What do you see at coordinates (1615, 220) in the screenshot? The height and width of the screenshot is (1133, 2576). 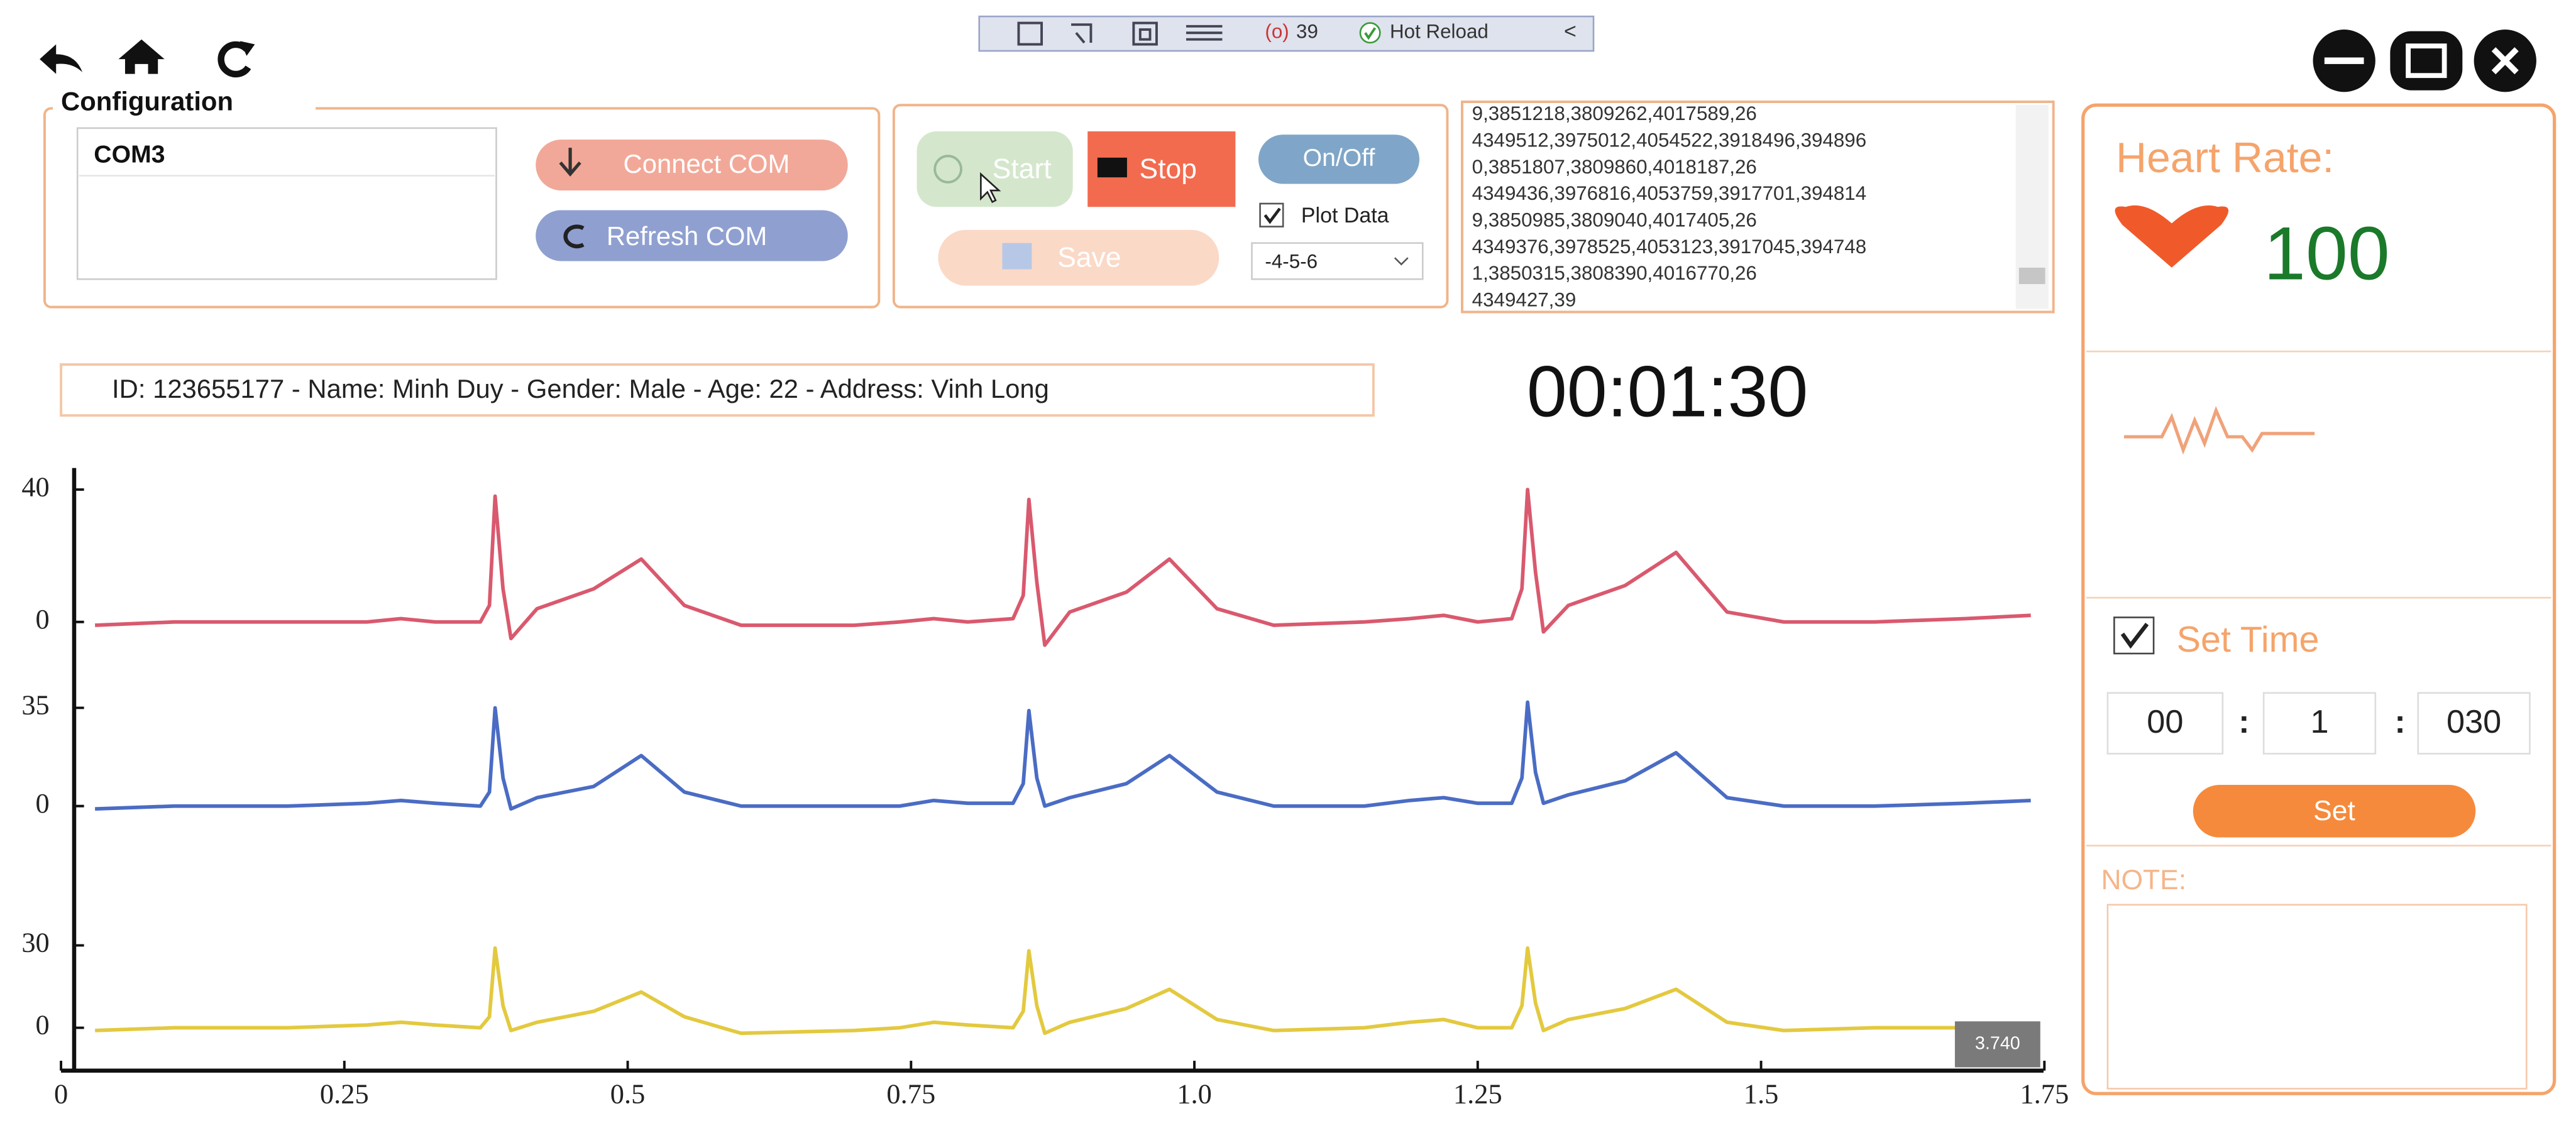 I see `log-line: 9,3850985,3809040,4017405,26` at bounding box center [1615, 220].